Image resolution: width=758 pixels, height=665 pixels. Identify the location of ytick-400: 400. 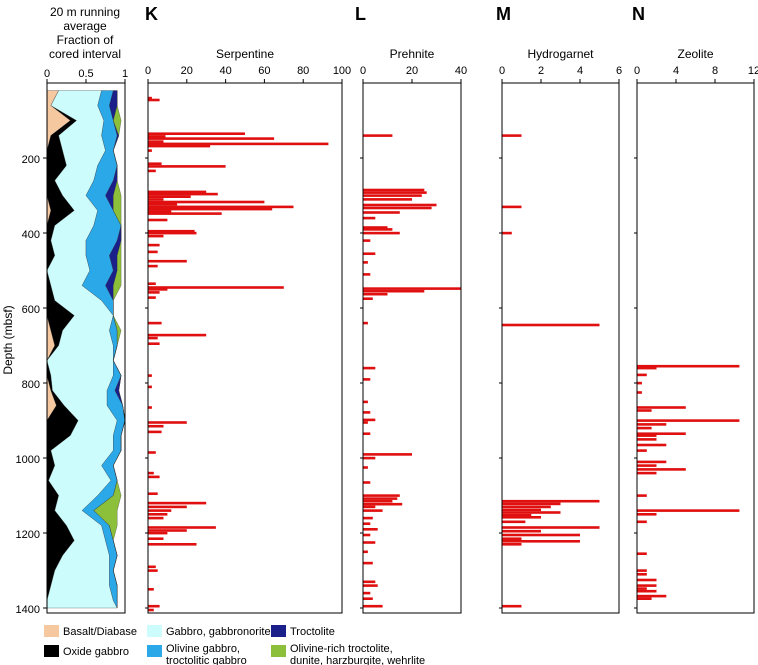
(31, 235).